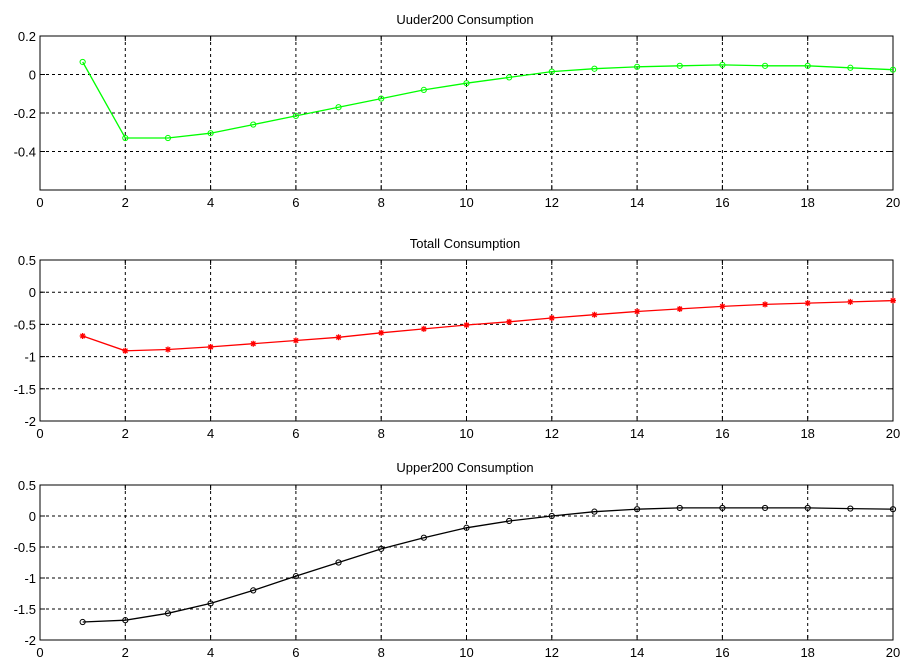 This screenshot has height=664, width=901. Describe the element at coordinates (30, 421) in the screenshot. I see `y-tick-label: -2` at that location.